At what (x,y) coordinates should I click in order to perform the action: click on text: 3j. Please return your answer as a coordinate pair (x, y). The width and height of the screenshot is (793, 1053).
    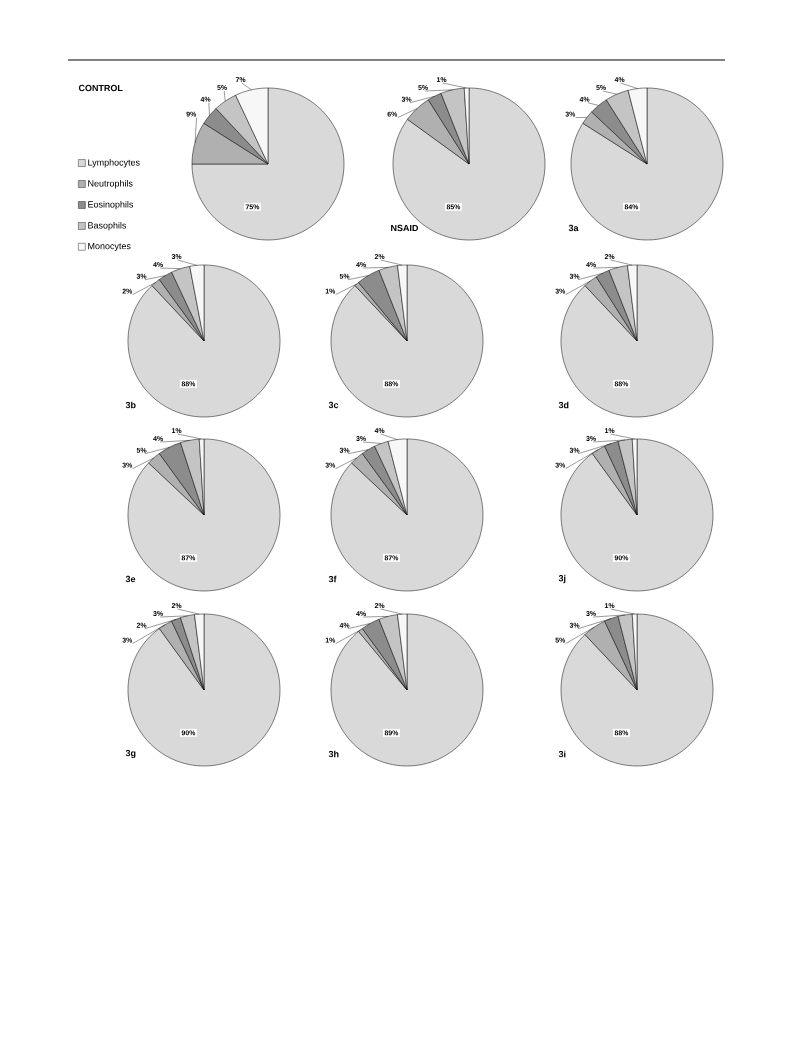
    Looking at the image, I should click on (562, 579).